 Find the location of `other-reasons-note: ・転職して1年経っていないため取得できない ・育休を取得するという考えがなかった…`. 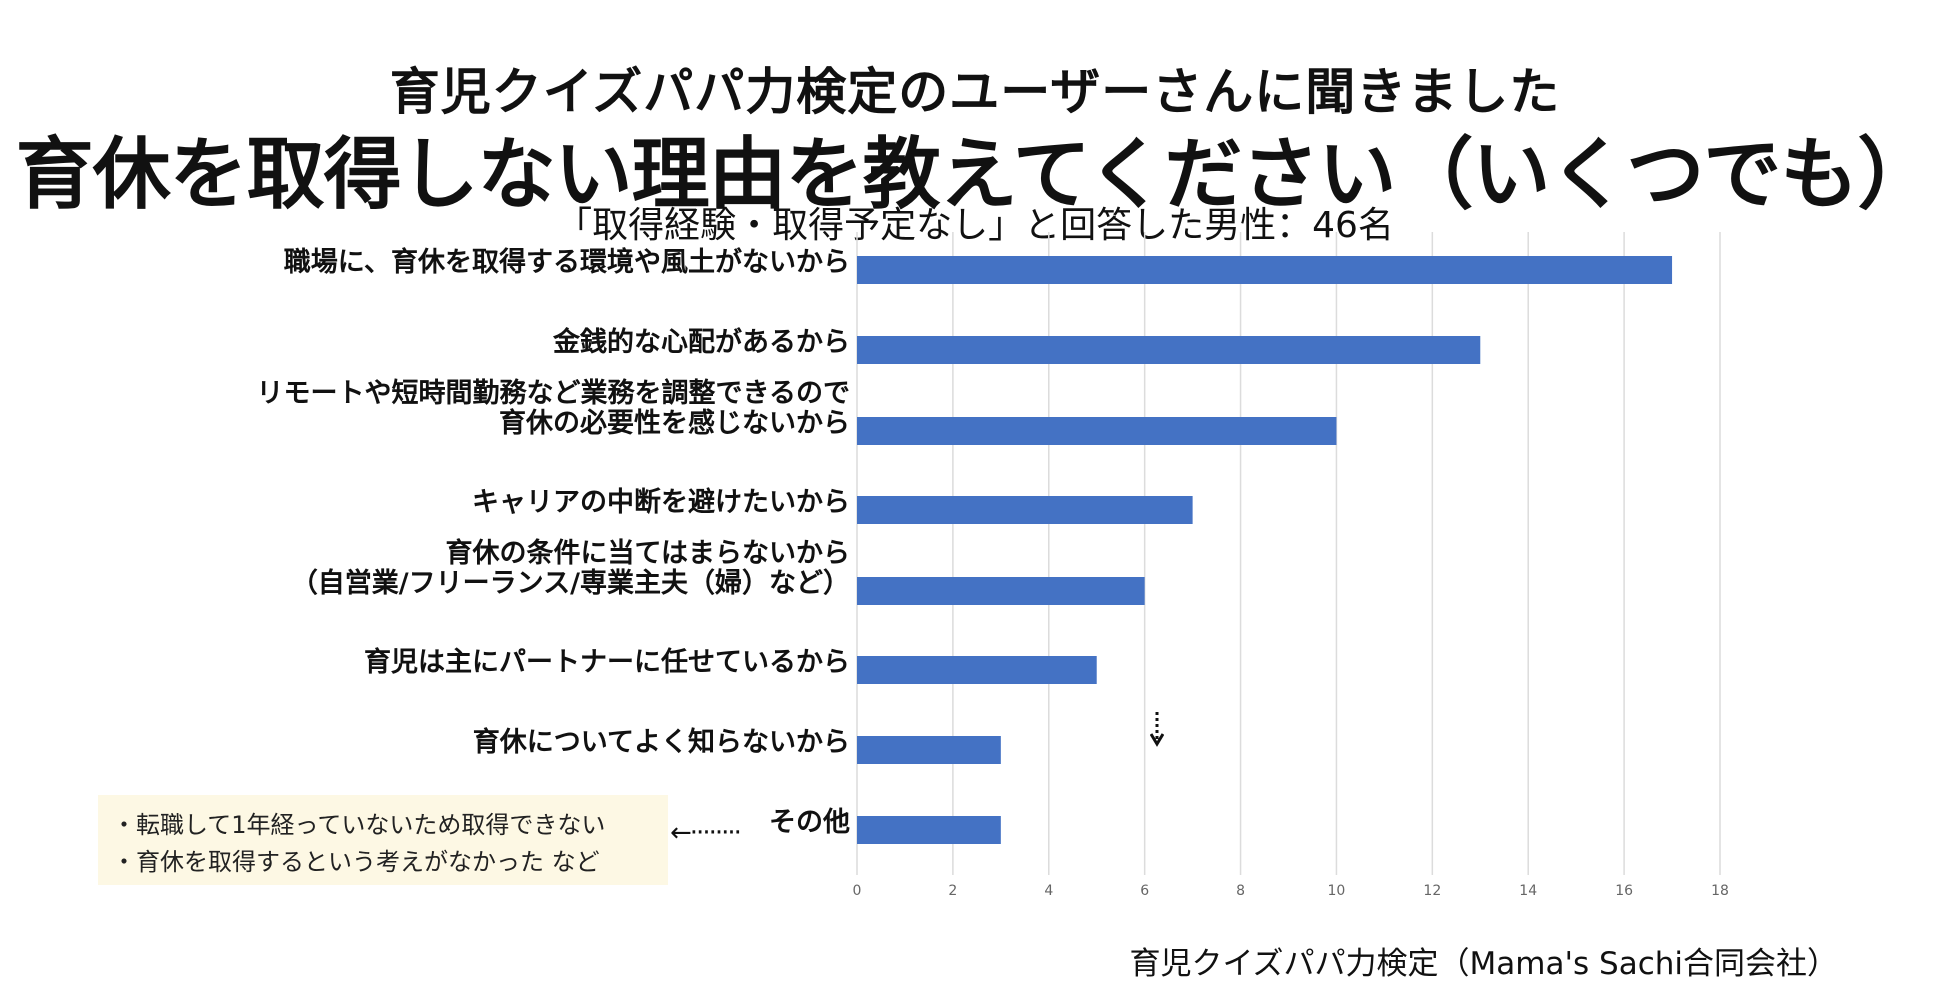

other-reasons-note: ・転職して1年経っていないため取得できない ・育休を取得するという考えがなかった… is located at coordinates (383, 840).